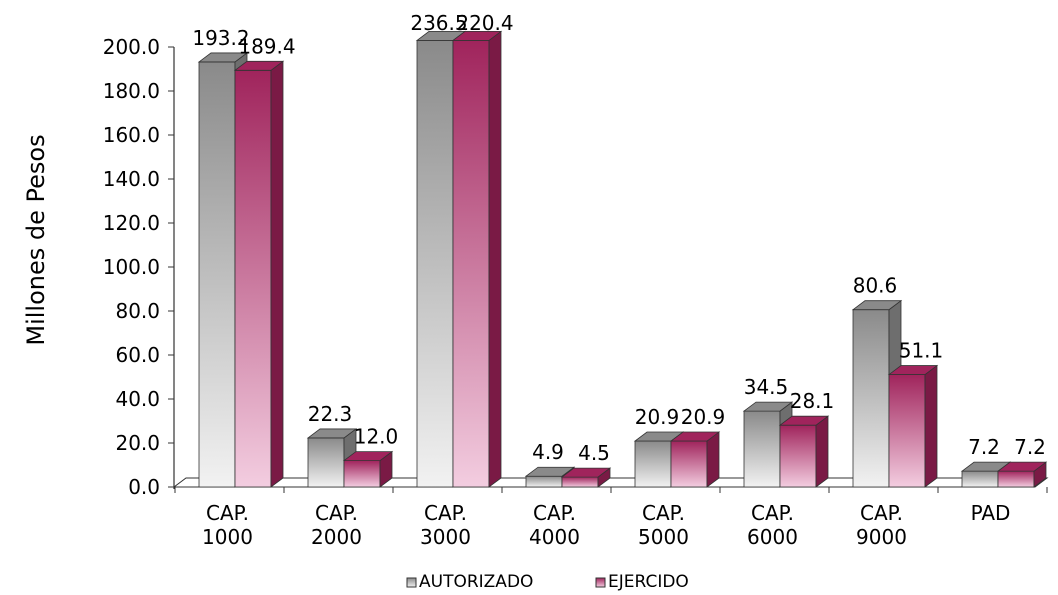  What do you see at coordinates (137, 443) in the screenshot?
I see `y-tick-label: 20.0` at bounding box center [137, 443].